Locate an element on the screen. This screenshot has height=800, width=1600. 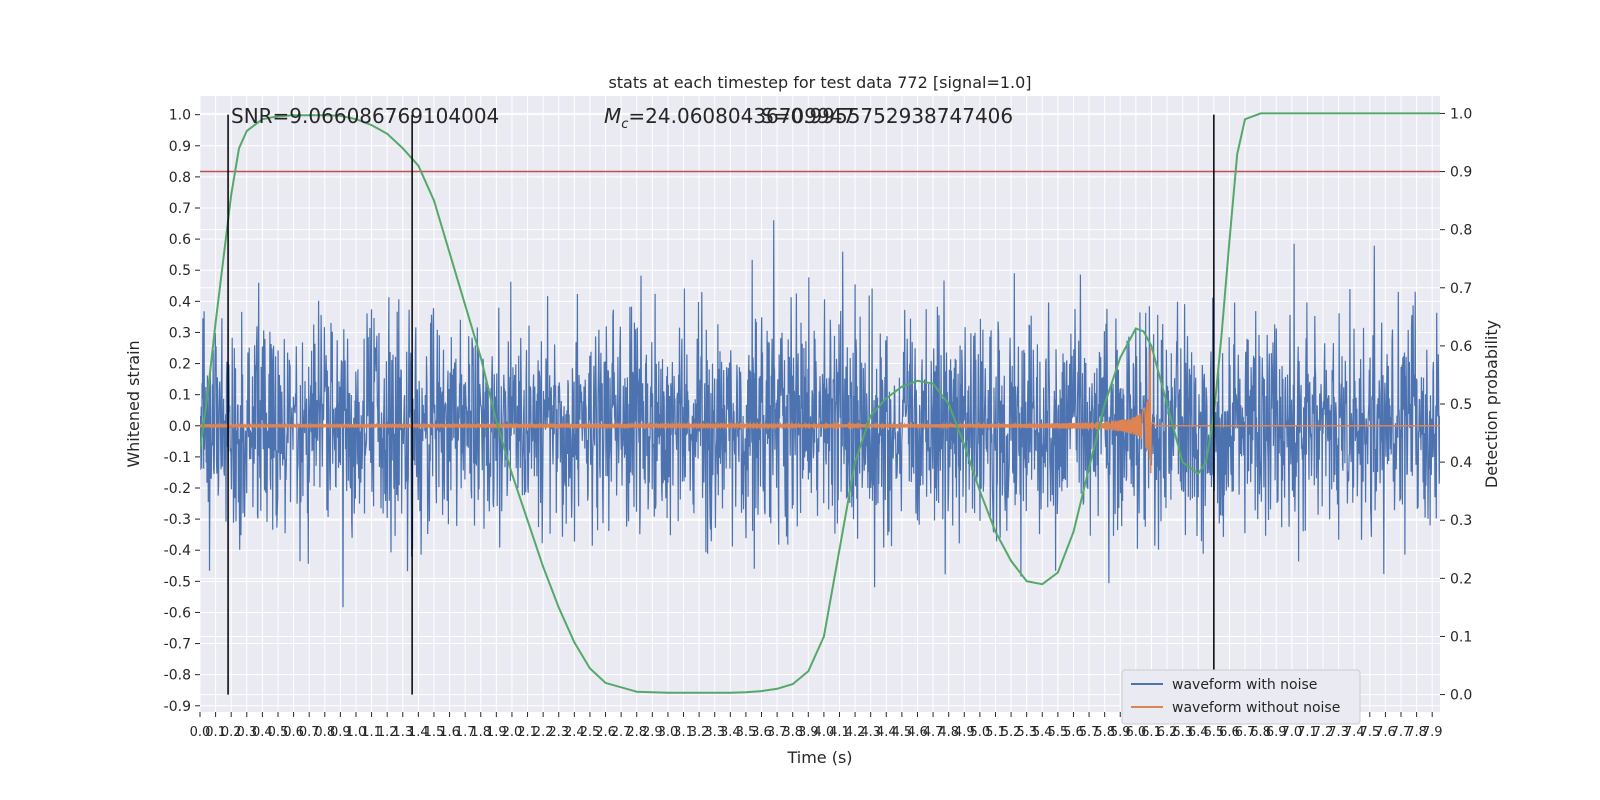
x-tick-label: 0.2 is located at coordinates (231, 732).